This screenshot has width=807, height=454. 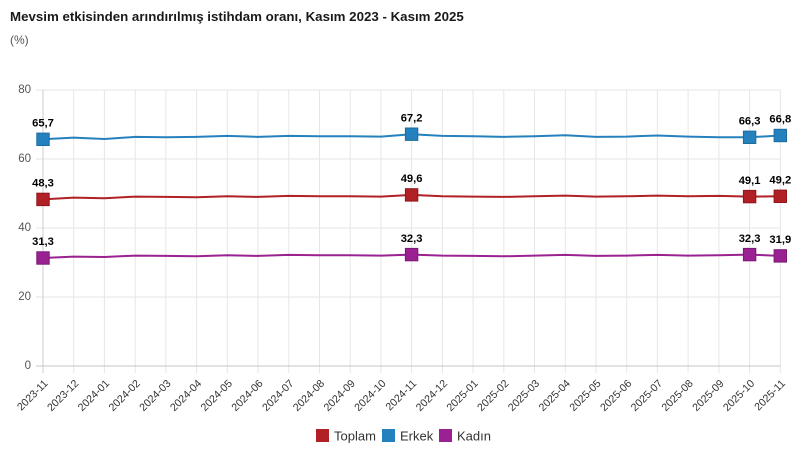 I want to click on svg-text: 65,7, so click(x=43, y=124).